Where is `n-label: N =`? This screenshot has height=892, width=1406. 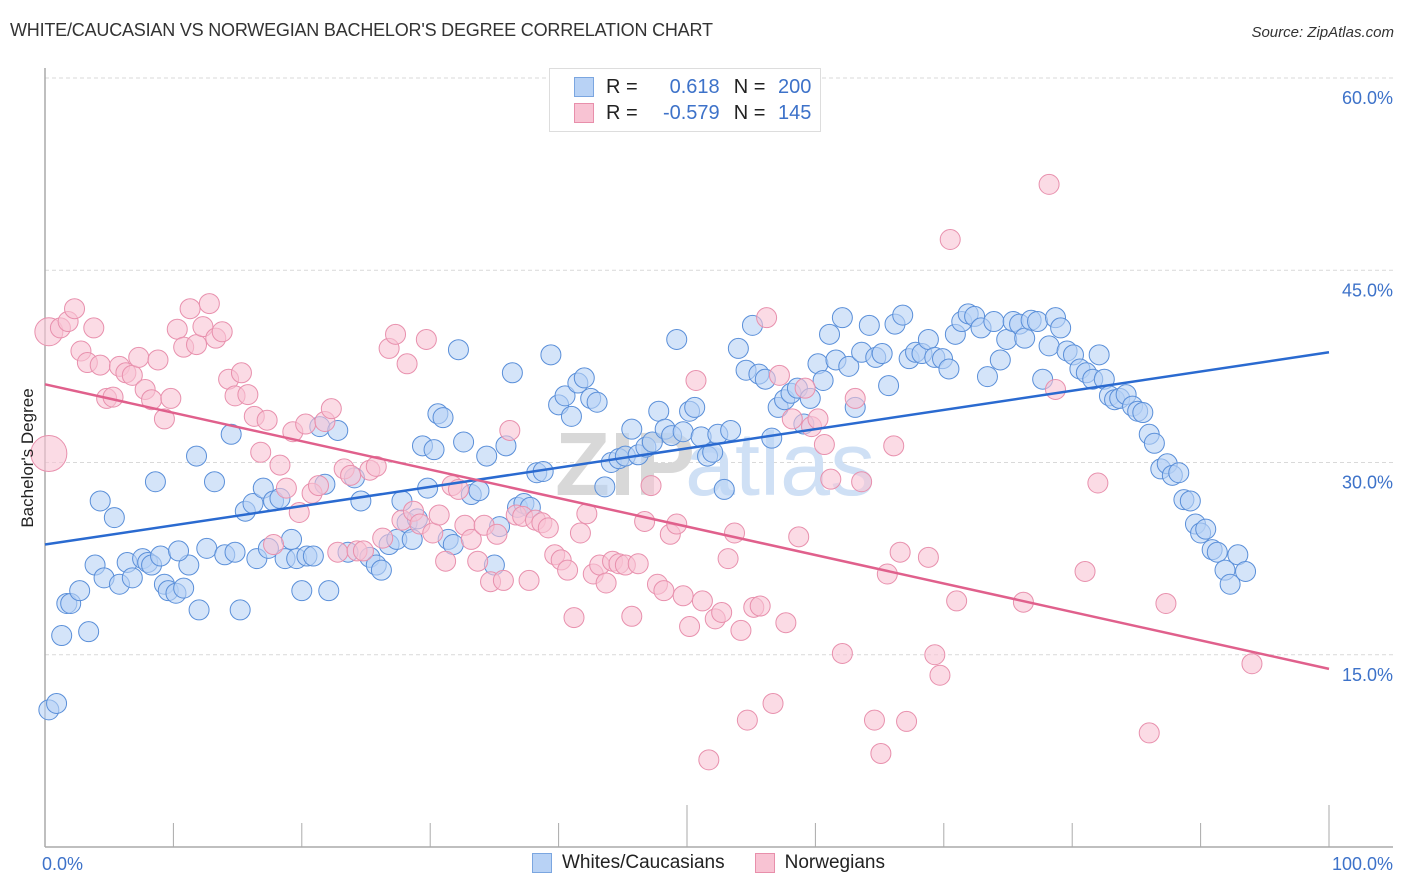 n-label: N = is located at coordinates (749, 86).